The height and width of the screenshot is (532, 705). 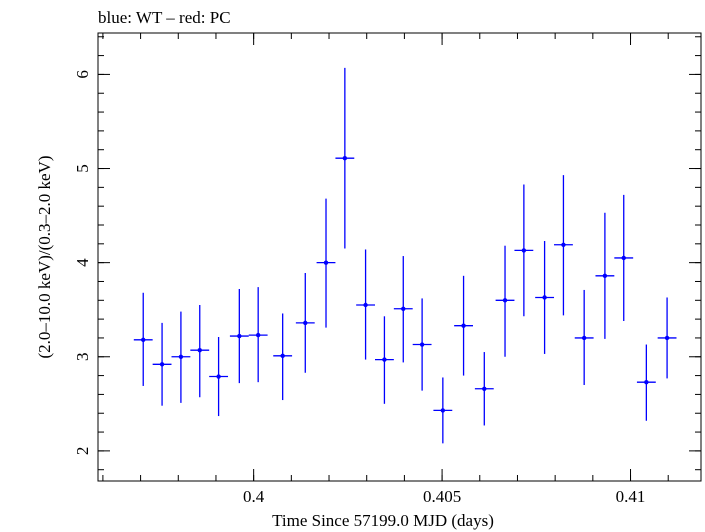 I want to click on x-axis-label: Time Since 57199.0 MJD (days), so click(x=383, y=520).